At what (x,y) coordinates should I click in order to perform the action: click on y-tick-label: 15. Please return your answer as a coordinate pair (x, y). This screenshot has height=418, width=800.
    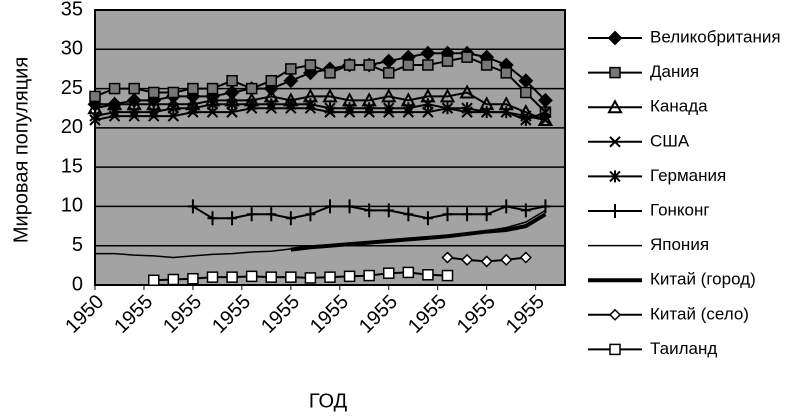
    Looking at the image, I should click on (72, 166).